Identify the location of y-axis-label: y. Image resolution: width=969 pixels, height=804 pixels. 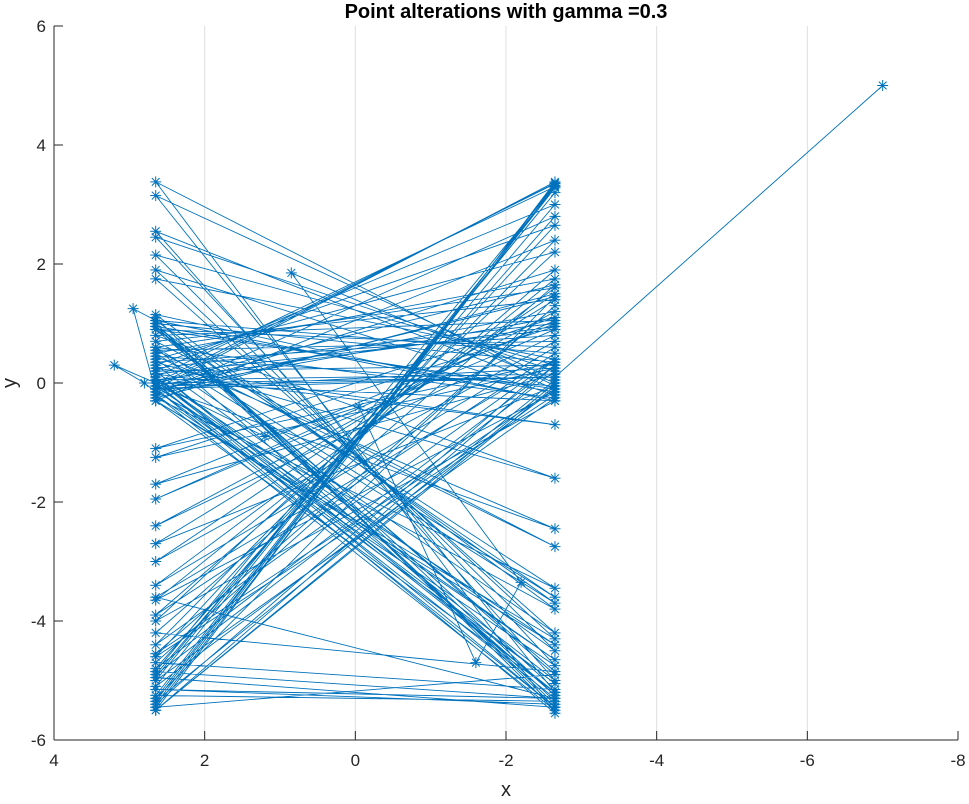
(10, 383).